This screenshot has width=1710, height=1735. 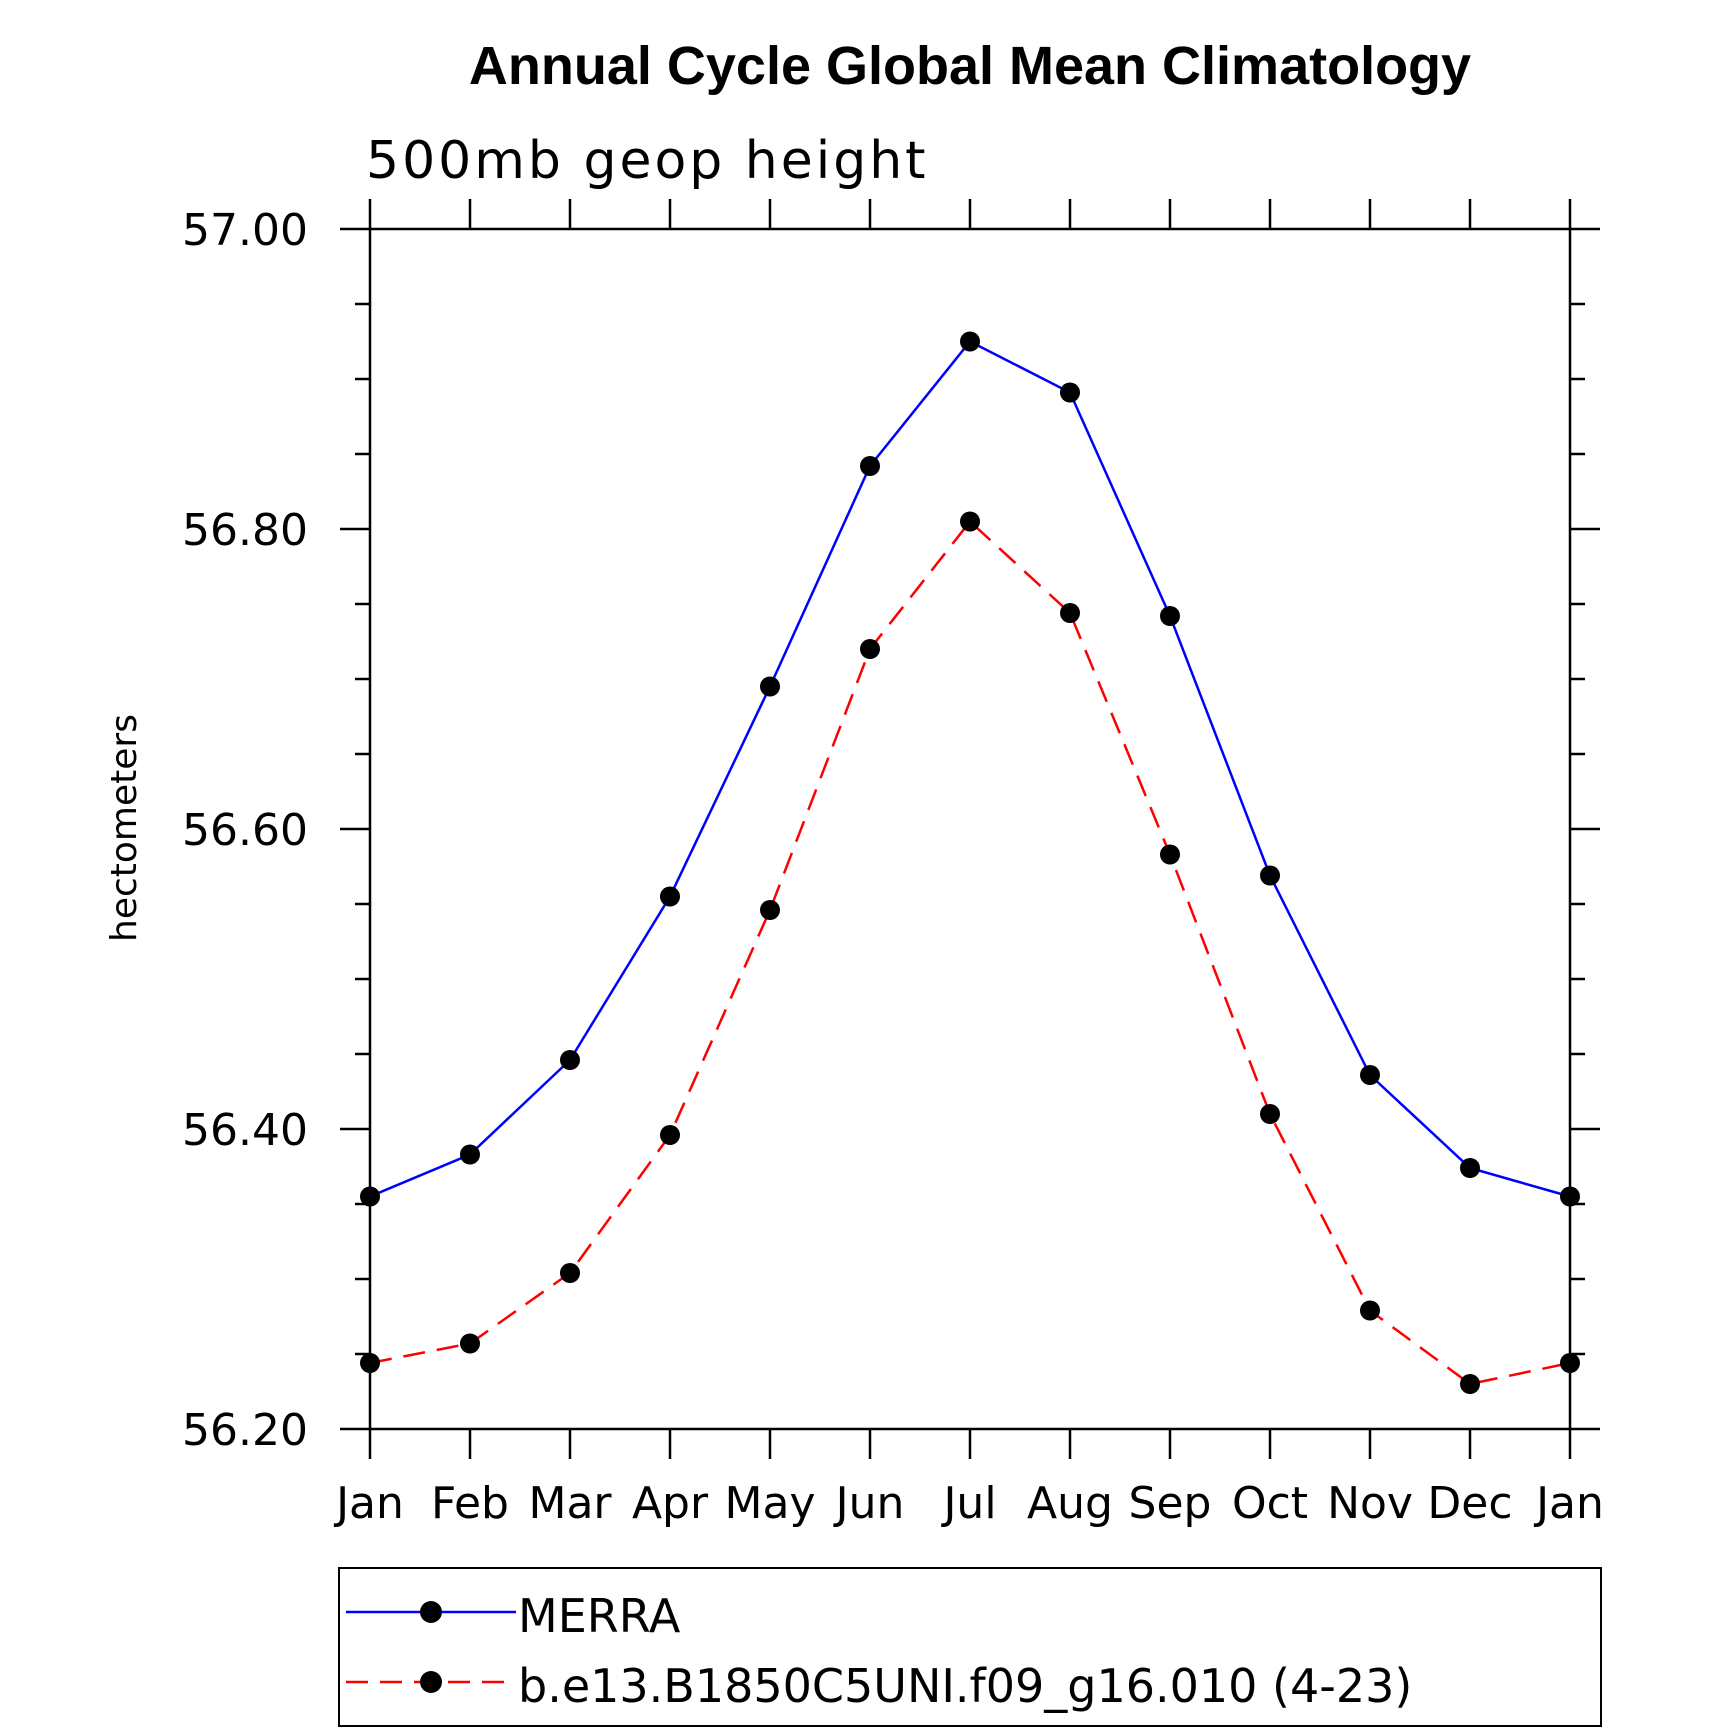 What do you see at coordinates (1070, 1503) in the screenshot?
I see `x-tick-label: Aug` at bounding box center [1070, 1503].